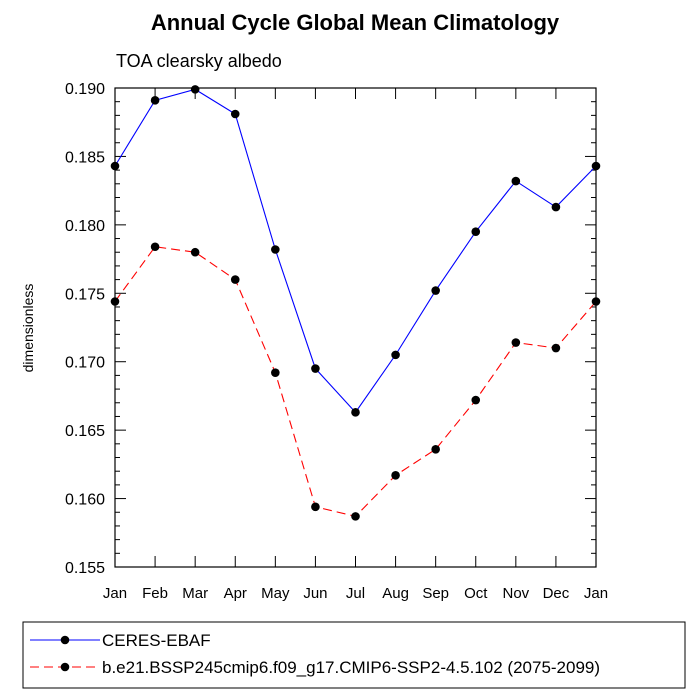 The height and width of the screenshot is (700, 700). What do you see at coordinates (85, 294) in the screenshot?
I see `y-tick-label: 0.175` at bounding box center [85, 294].